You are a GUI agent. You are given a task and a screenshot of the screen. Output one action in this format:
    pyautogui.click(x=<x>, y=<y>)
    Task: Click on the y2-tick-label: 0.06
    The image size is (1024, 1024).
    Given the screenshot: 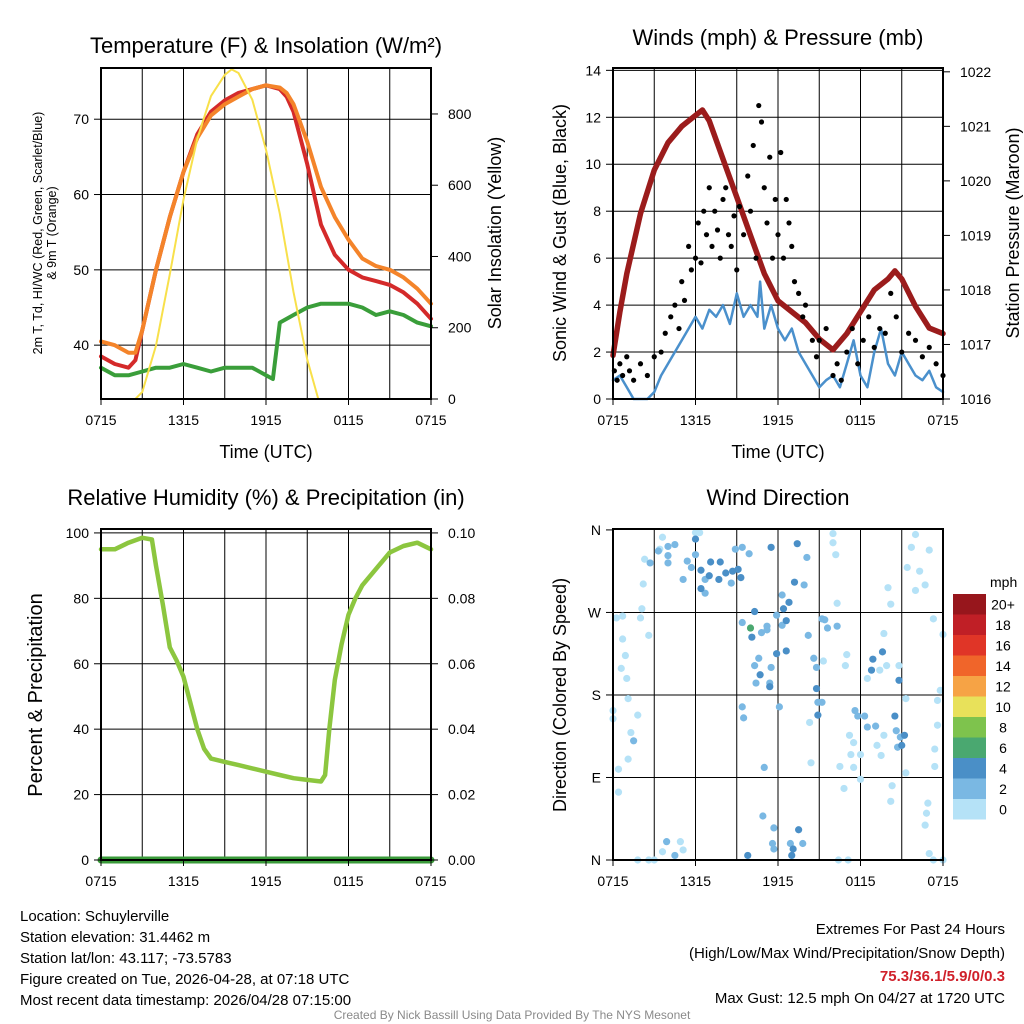 What is the action you would take?
    pyautogui.click(x=461, y=664)
    